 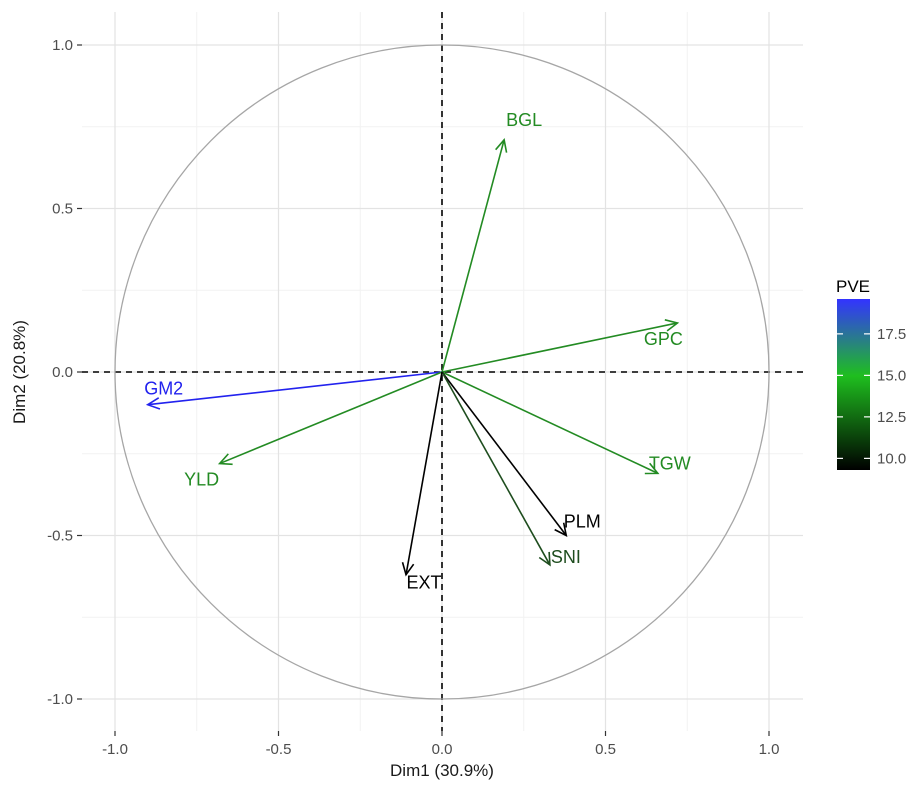 I want to click on legend-color-bar, so click(x=853, y=384).